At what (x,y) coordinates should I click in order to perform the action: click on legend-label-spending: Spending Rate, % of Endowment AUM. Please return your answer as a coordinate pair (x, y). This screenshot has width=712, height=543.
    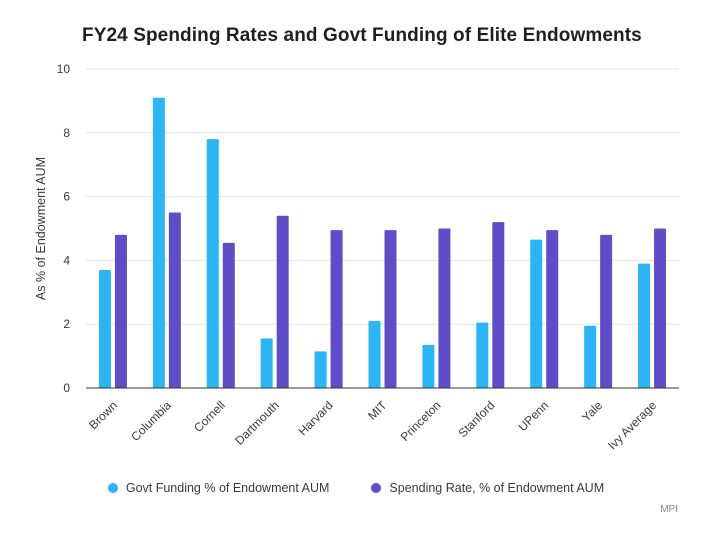
    Looking at the image, I should click on (497, 488).